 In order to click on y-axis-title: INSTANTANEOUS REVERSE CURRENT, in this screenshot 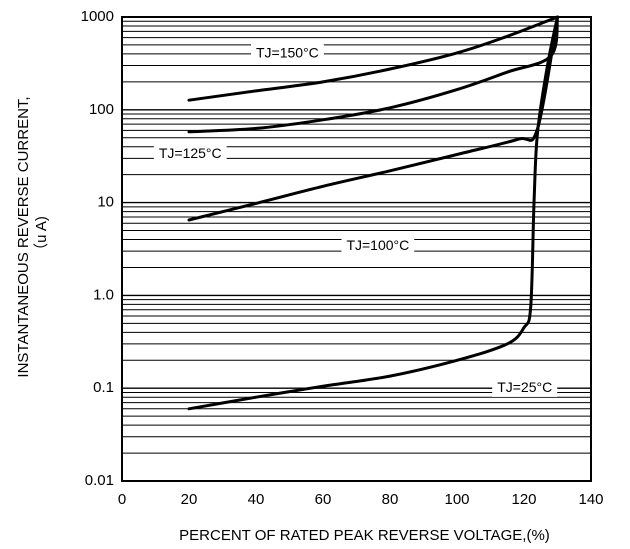, I will do `click(23, 236)`.